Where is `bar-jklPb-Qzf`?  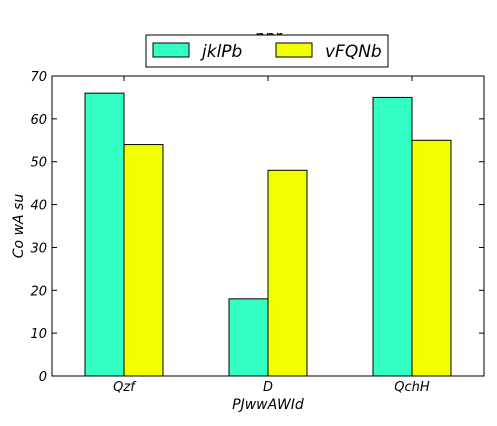
bar-jklPb-Qzf is located at coordinates (104, 234).